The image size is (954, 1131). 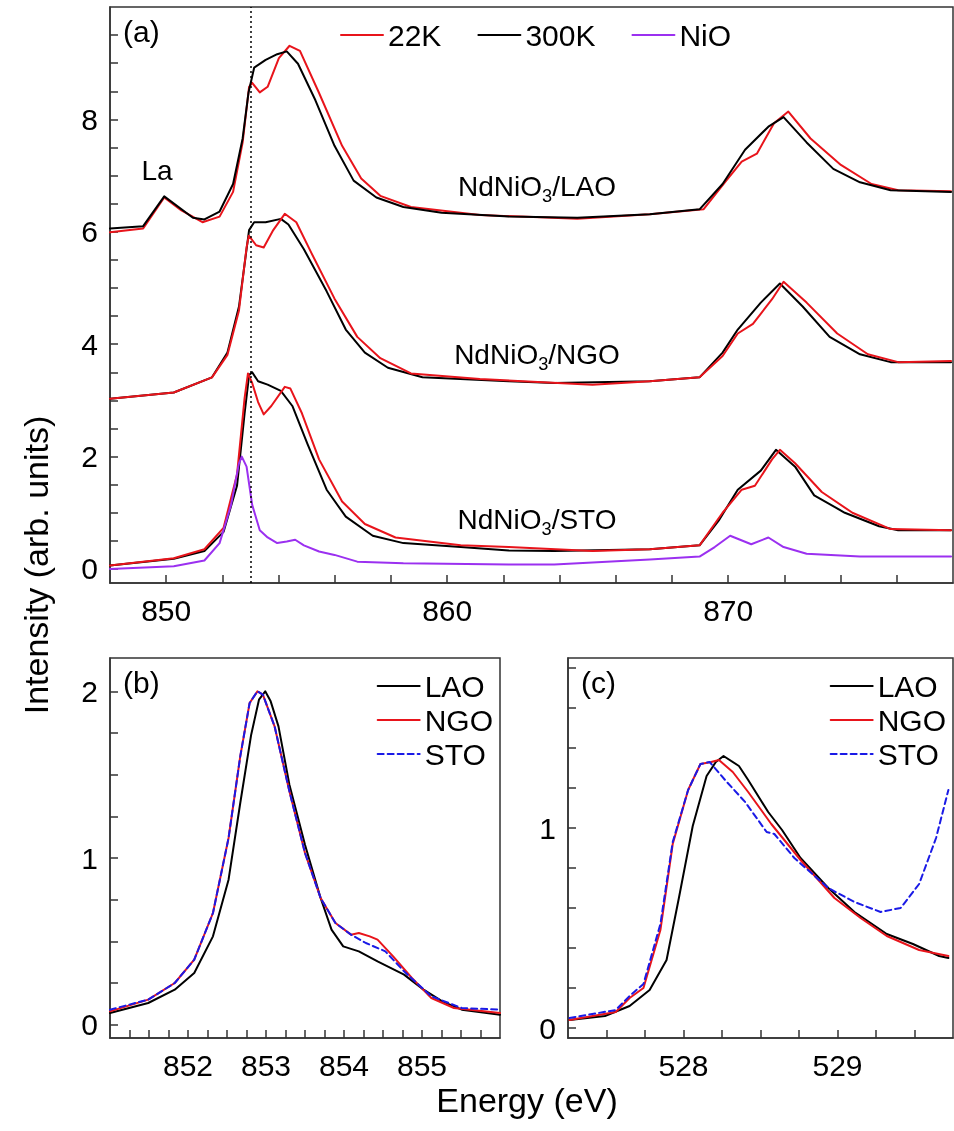 I want to click on chart-title: (b), so click(x=141, y=682).